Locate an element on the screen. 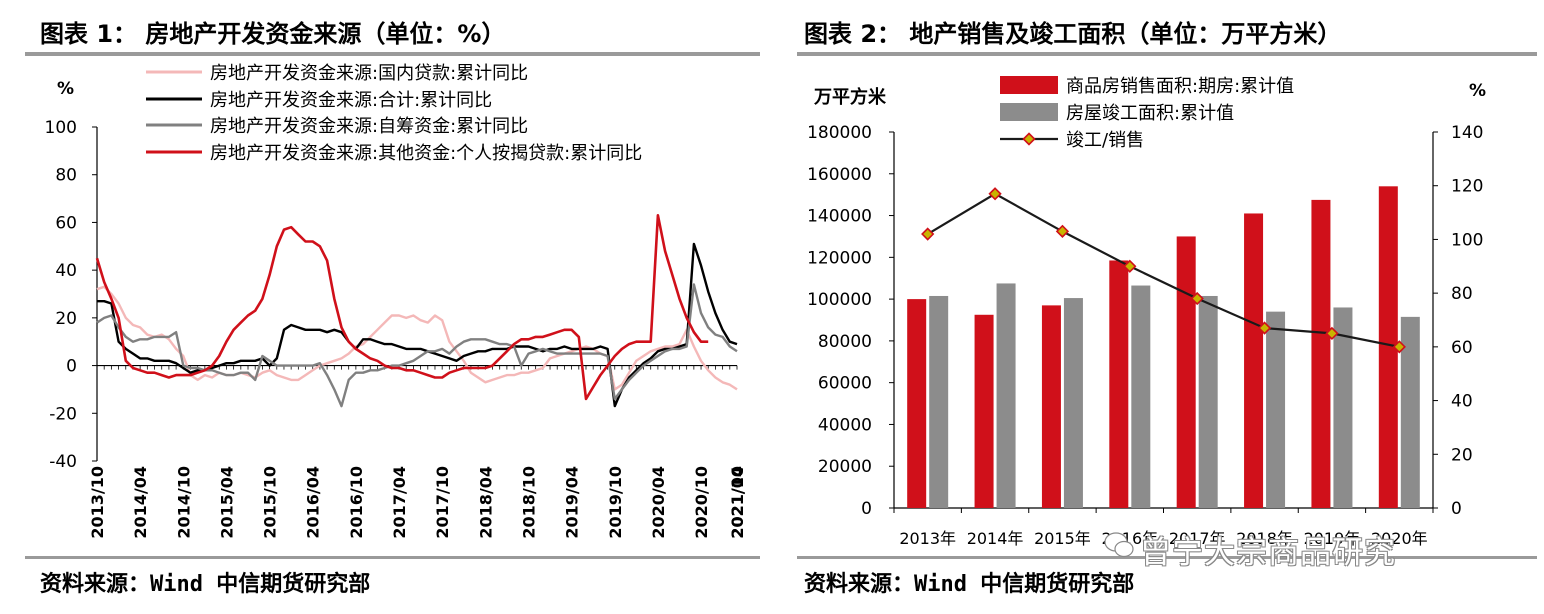  y-left-tick-label: 80000 is located at coordinates (845, 342).